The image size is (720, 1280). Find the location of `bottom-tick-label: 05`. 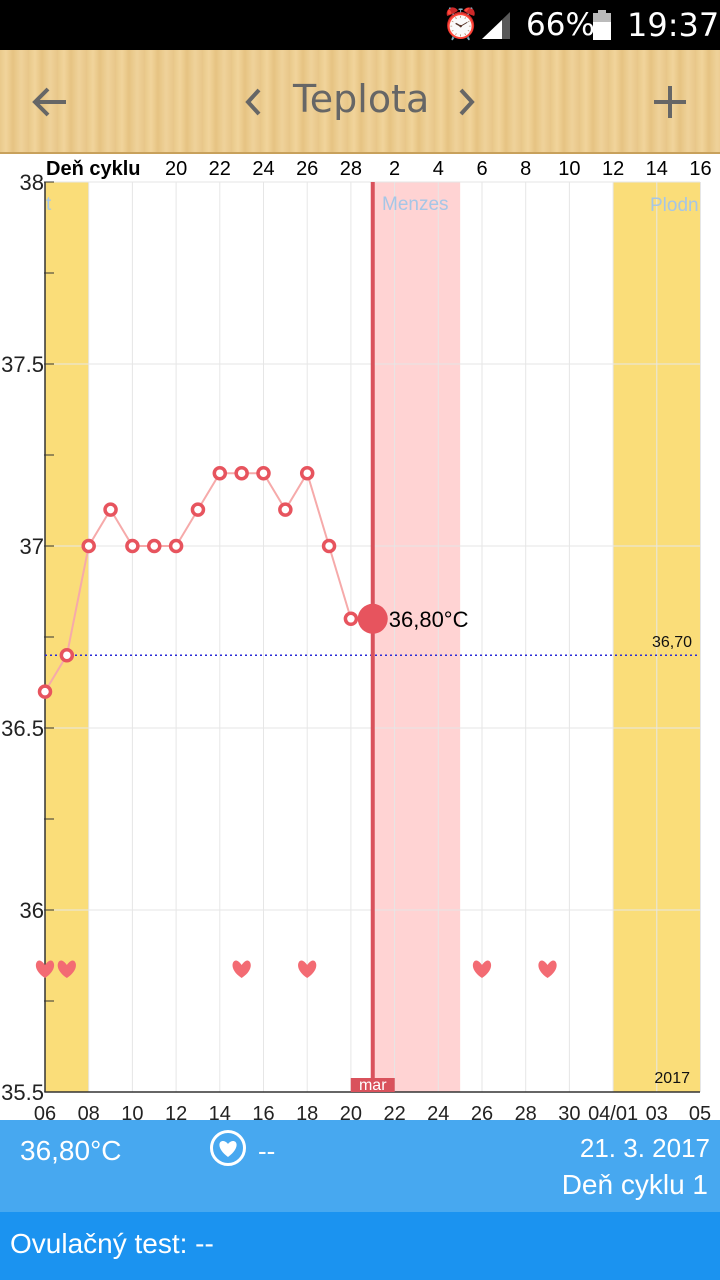

bottom-tick-label: 05 is located at coordinates (700, 1111).